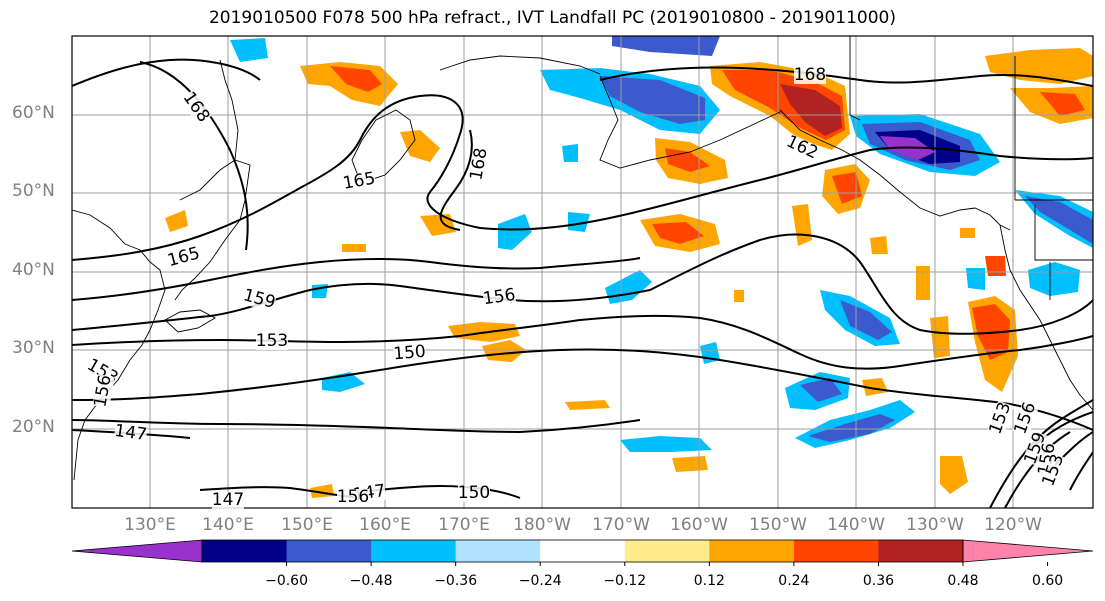 Image resolution: width=1105 pixels, height=601 pixels. I want to click on lat-label: 30°N, so click(33, 348).